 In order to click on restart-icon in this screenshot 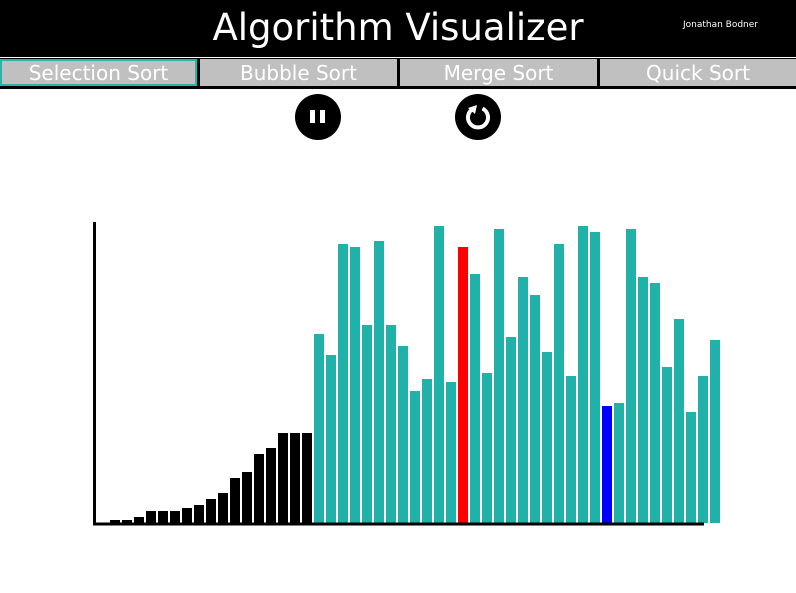, I will do `click(478, 117)`.